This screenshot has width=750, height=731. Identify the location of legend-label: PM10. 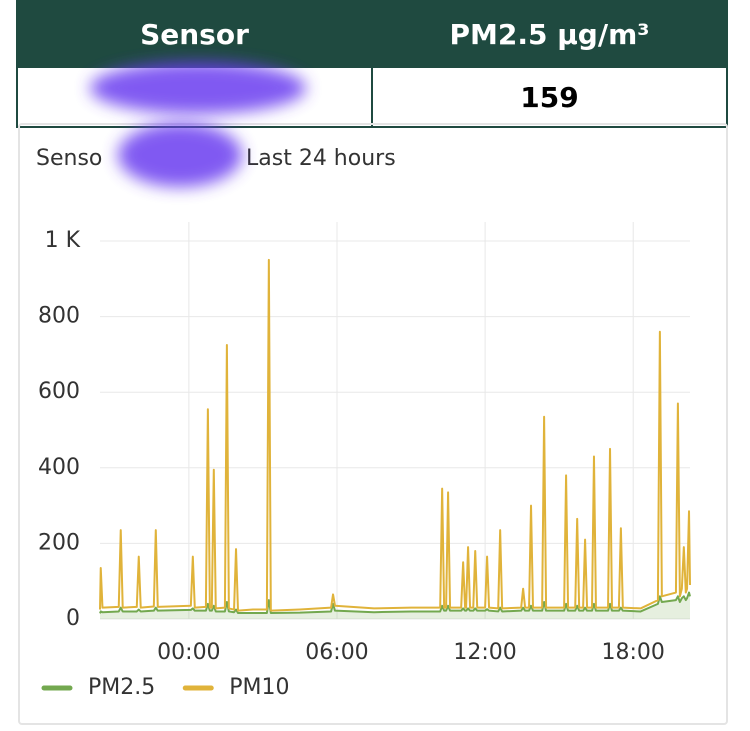
(259, 687).